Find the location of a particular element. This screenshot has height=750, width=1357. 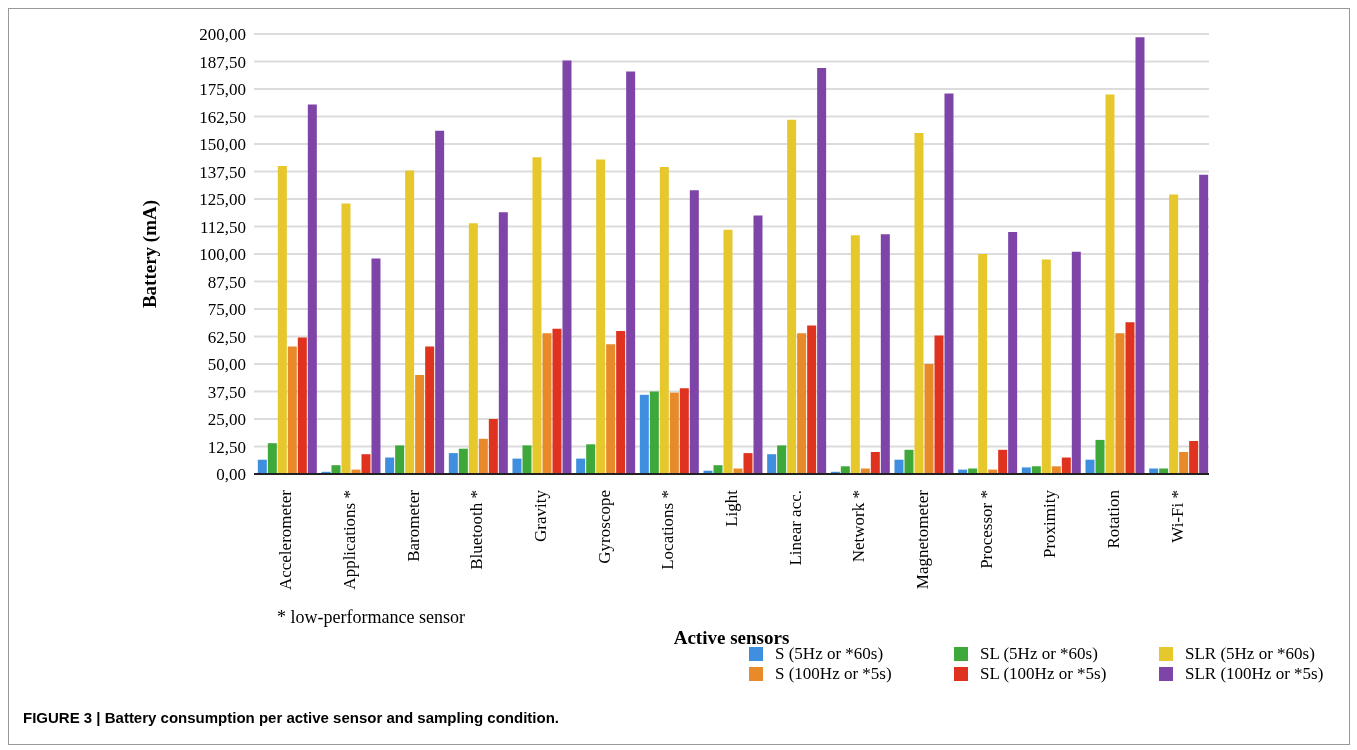

y-tick-label: 25,00 is located at coordinates (226, 420).